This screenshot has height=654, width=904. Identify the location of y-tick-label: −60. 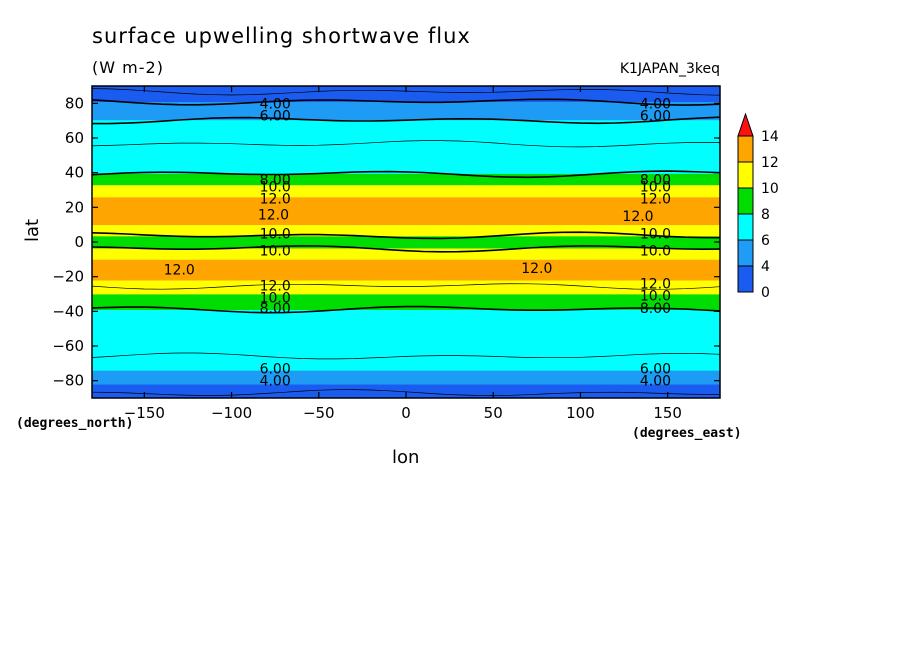
(68, 346).